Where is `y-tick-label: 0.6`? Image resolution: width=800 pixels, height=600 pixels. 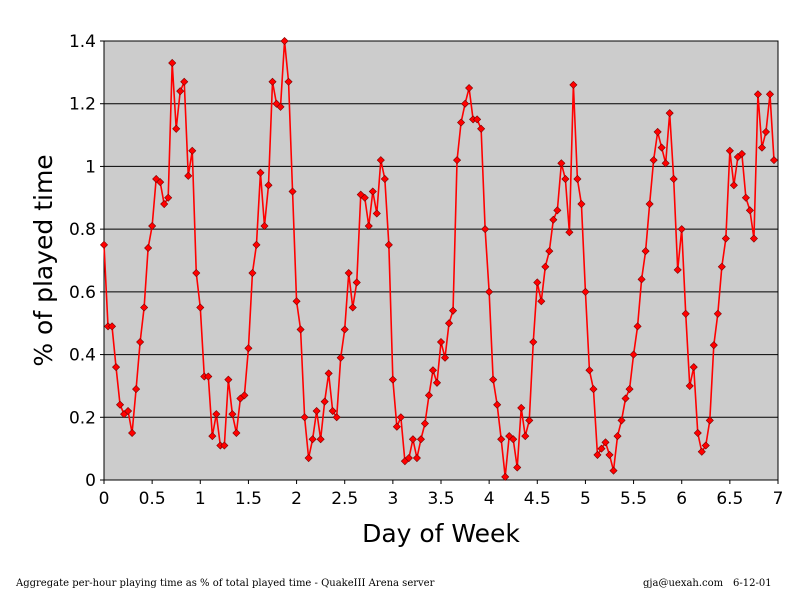
y-tick-label: 0.6 is located at coordinates (82, 293).